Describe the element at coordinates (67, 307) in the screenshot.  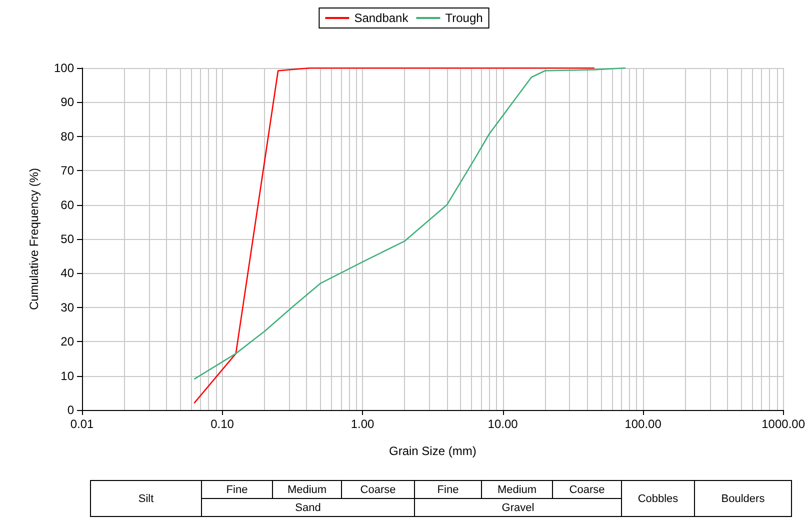
I see `y-tick-label: 30` at that location.